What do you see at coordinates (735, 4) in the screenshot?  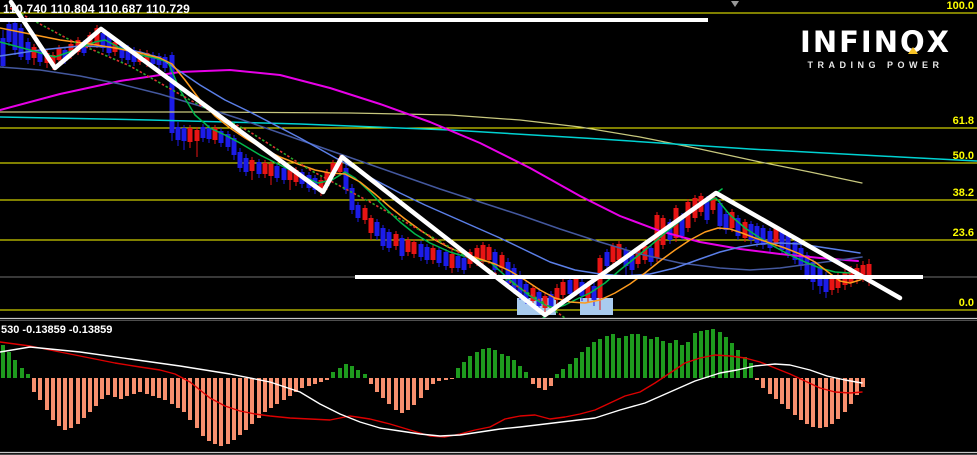 I see `chart-shift-marker-icon` at bounding box center [735, 4].